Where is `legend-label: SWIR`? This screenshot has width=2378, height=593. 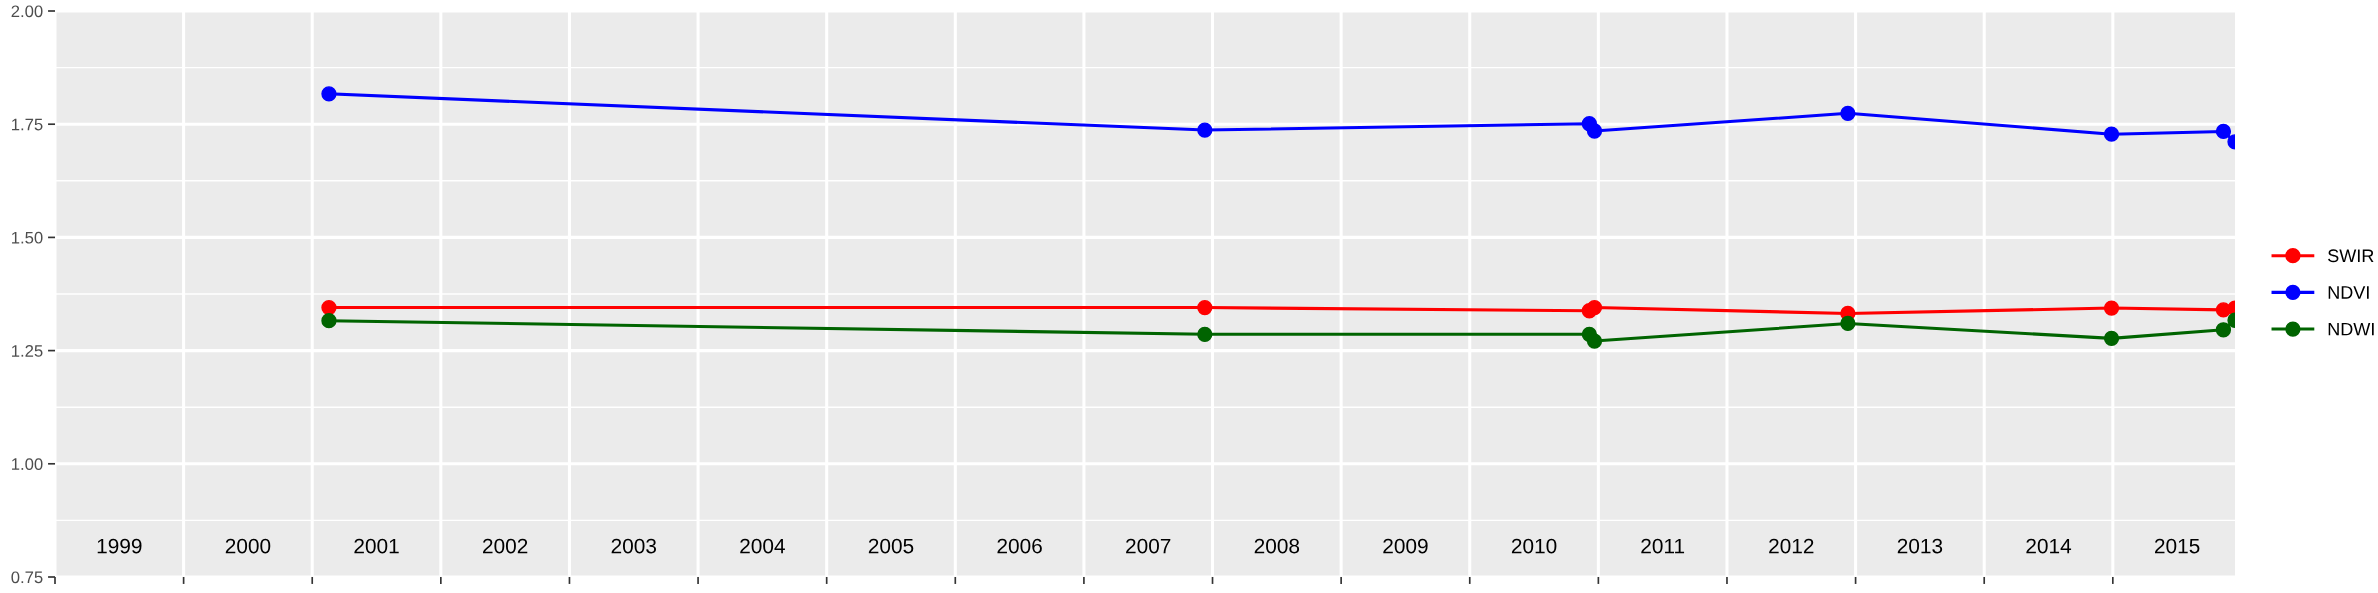 legend-label: SWIR is located at coordinates (2351, 256).